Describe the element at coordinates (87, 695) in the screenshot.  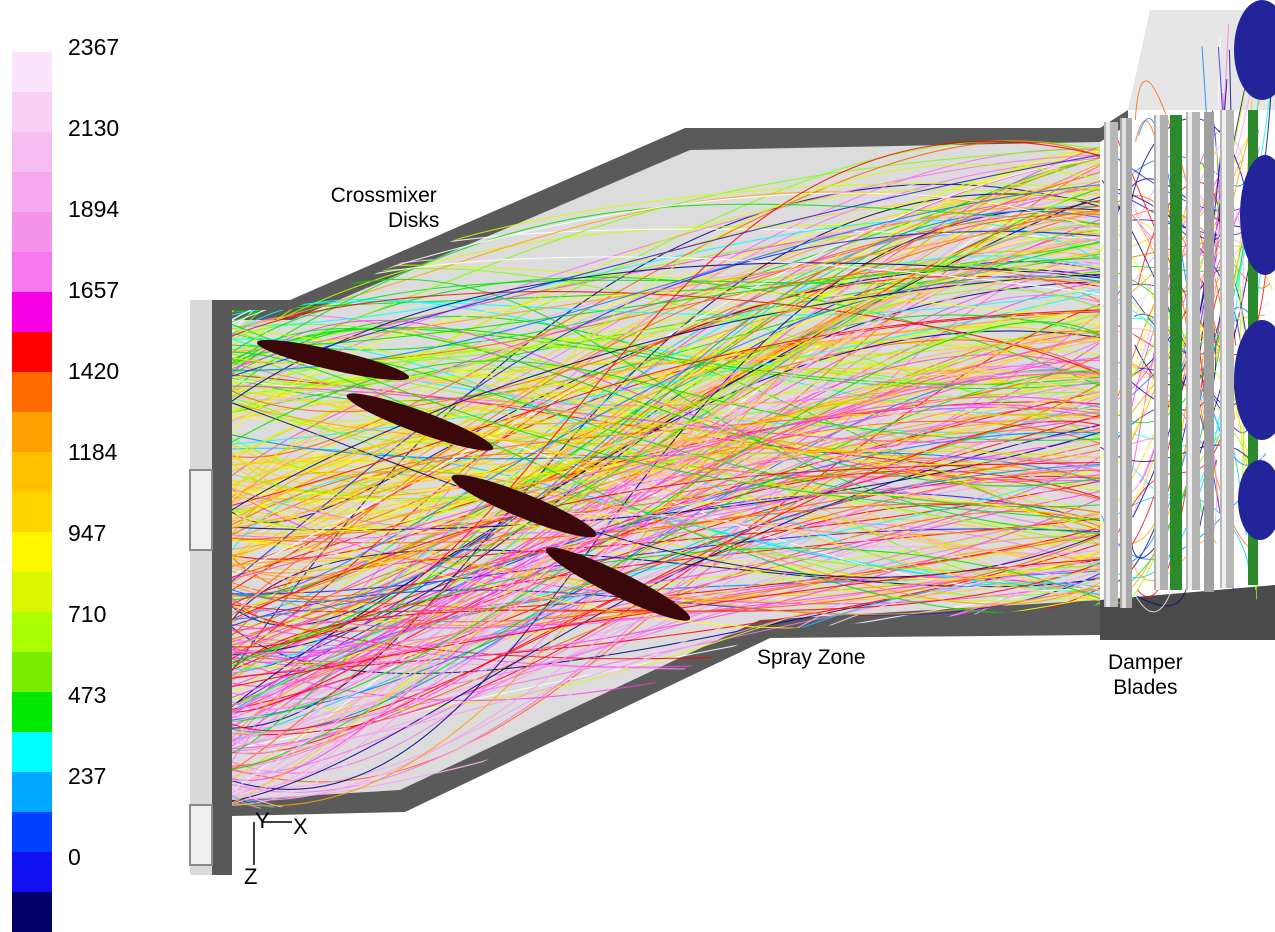
I see `legend-tick-label: 473` at that location.